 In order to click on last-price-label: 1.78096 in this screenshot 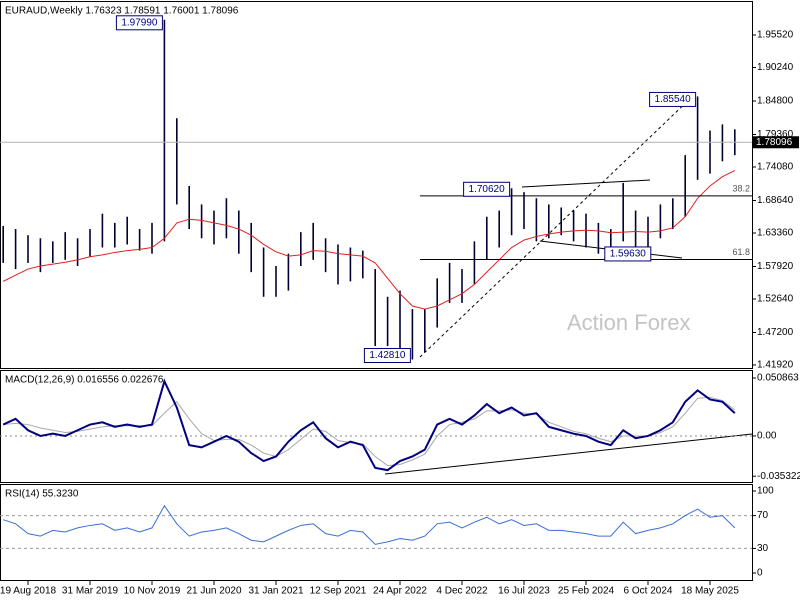, I will do `click(774, 142)`.